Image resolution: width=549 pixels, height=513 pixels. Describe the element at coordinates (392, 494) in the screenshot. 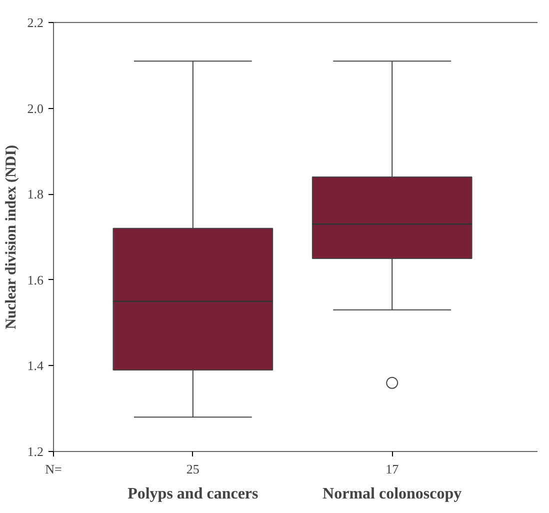

I see `x-tick-label: Normal colonoscopy` at that location.